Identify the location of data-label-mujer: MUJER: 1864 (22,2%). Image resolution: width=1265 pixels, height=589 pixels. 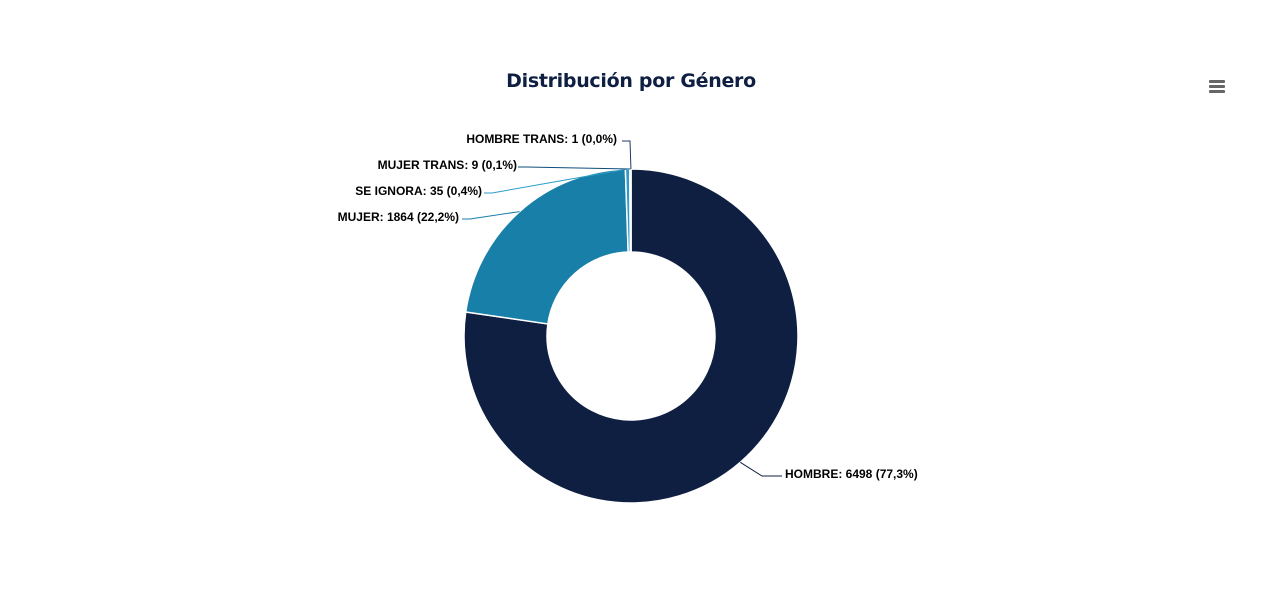
(398, 217).